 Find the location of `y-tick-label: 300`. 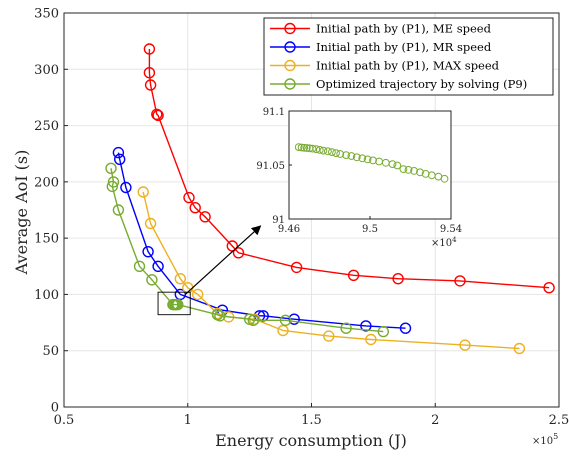

y-tick-label: 300 is located at coordinates (46, 70).